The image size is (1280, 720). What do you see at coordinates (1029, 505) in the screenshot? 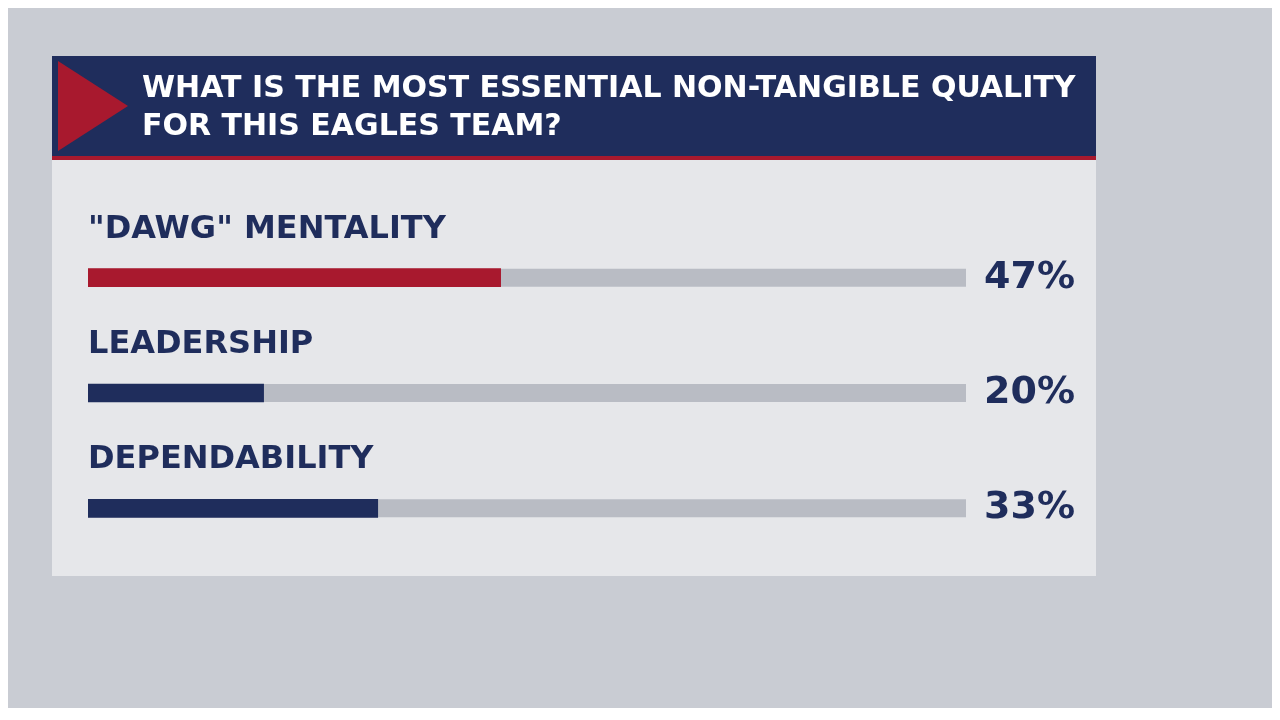
I see `data-label: 33%` at bounding box center [1029, 505].